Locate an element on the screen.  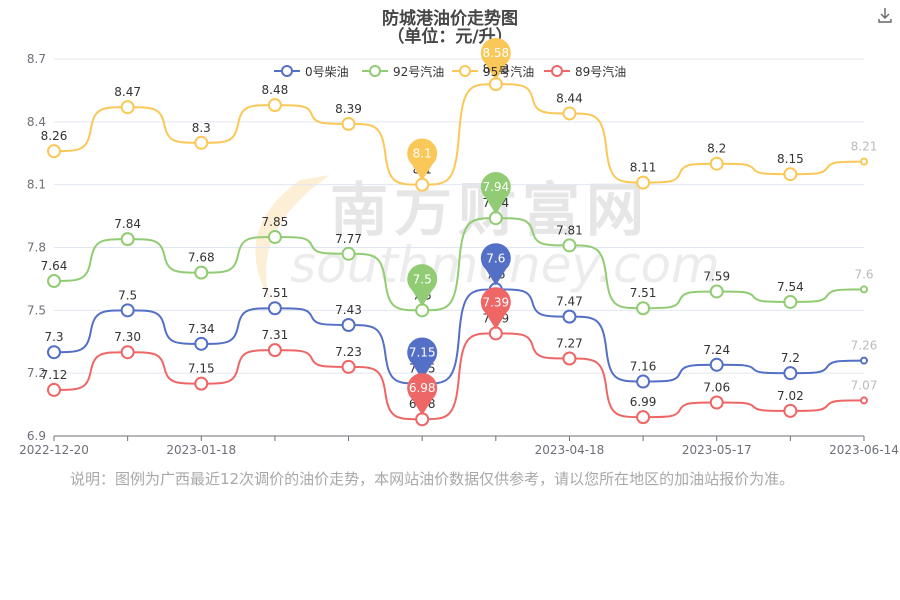
data-label: 7.3 is located at coordinates (53, 337).